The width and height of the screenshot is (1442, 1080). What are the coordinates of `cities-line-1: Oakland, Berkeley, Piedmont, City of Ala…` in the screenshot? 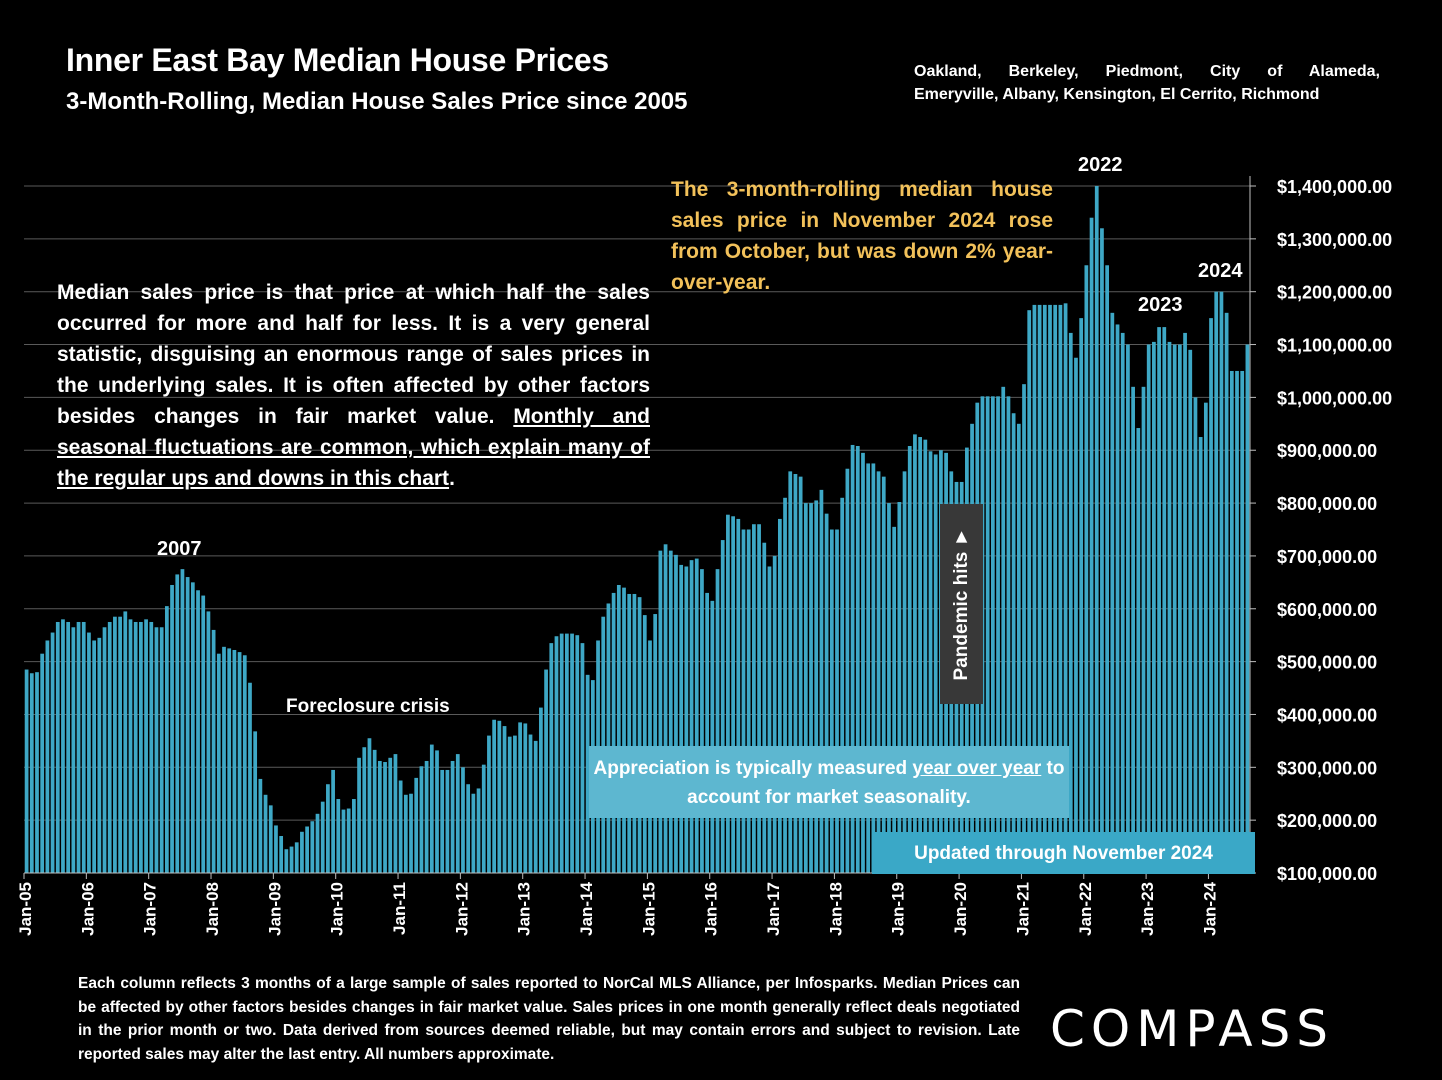 It's located at (1147, 71).